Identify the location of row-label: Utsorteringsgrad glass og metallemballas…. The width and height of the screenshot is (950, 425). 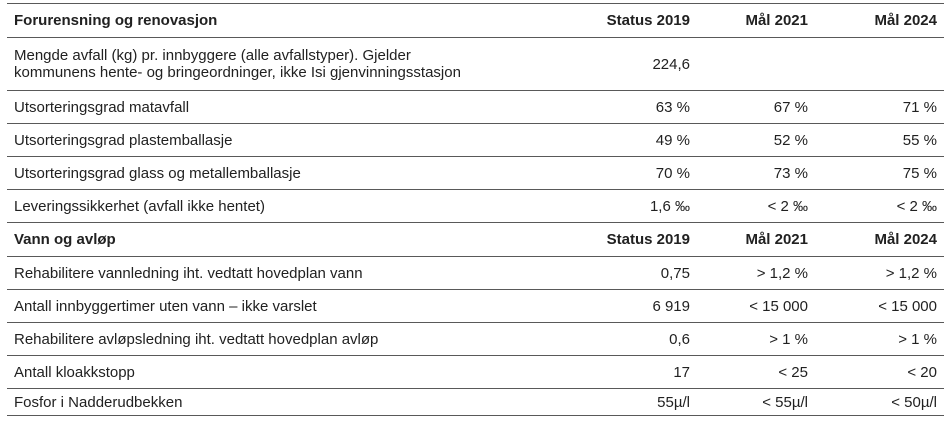
(252, 173).